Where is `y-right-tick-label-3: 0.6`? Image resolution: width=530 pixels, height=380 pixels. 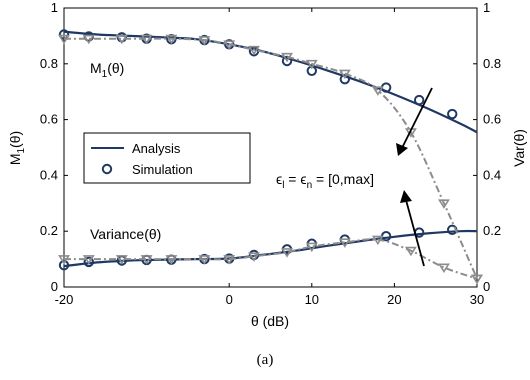
y-right-tick-label-3: 0.6 is located at coordinates (492, 119).